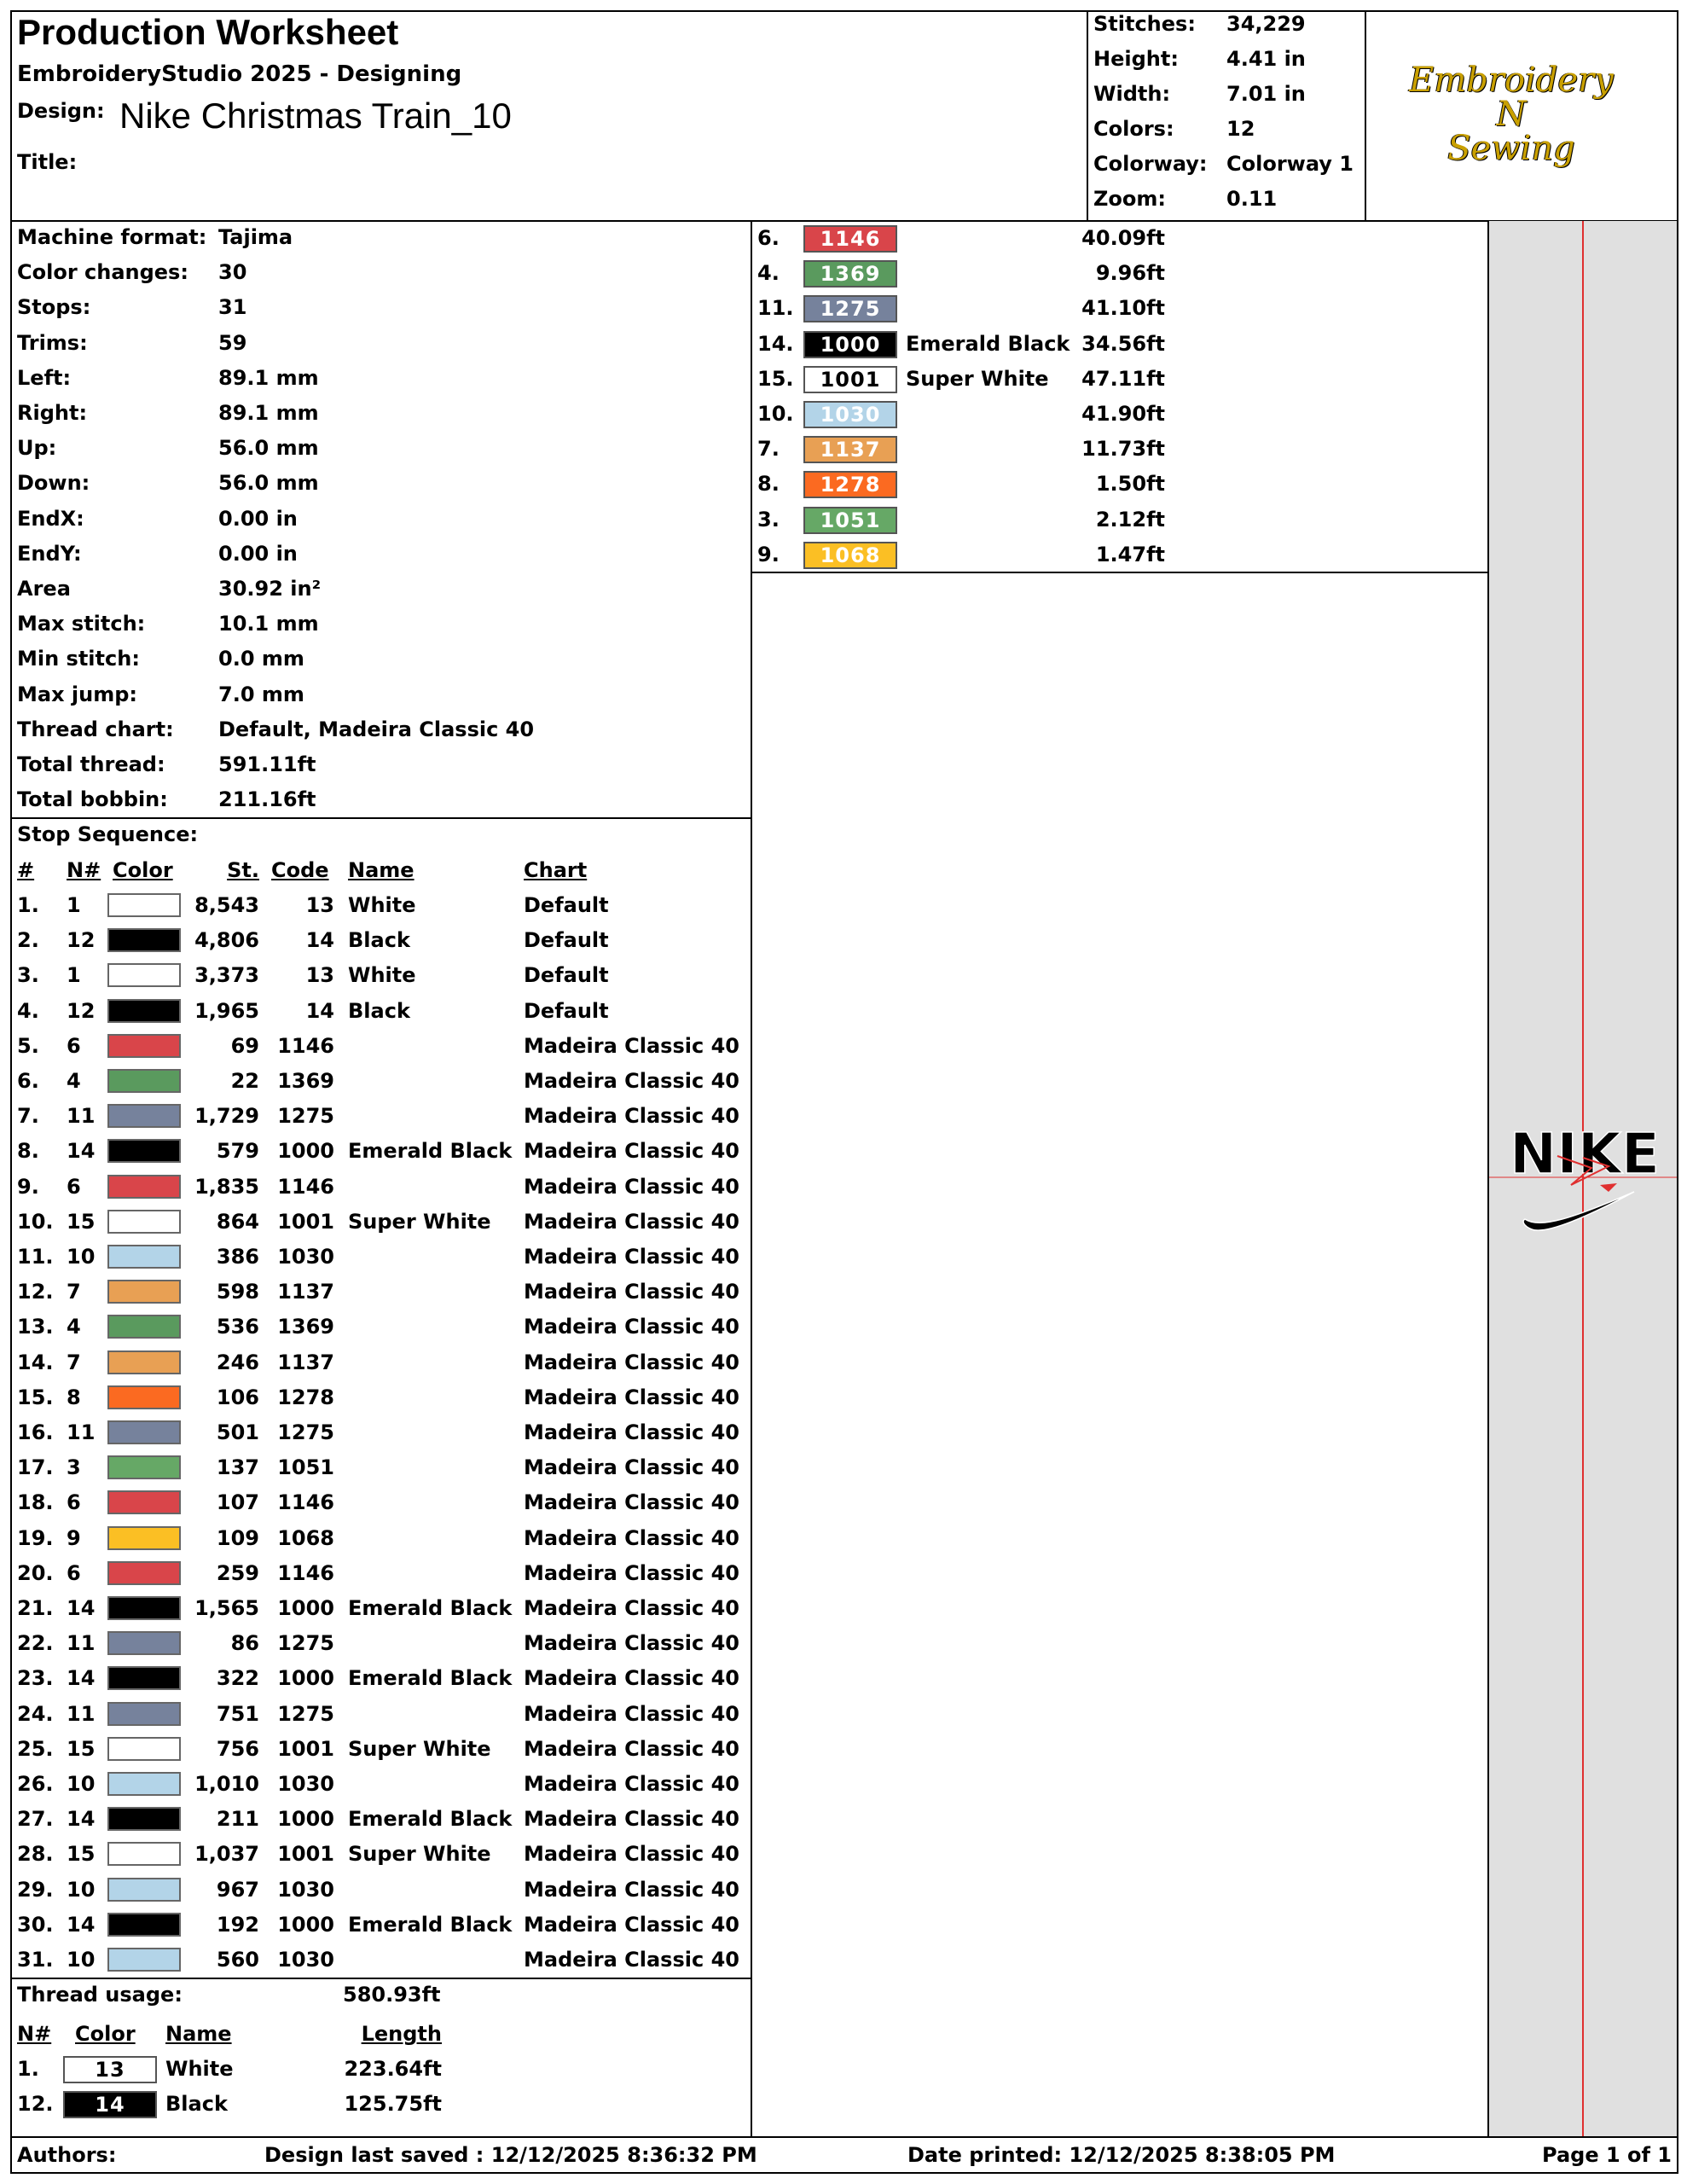 The image size is (1687, 2184). Describe the element at coordinates (1133, 129) in the screenshot. I see `stat-label: Colors:` at that location.